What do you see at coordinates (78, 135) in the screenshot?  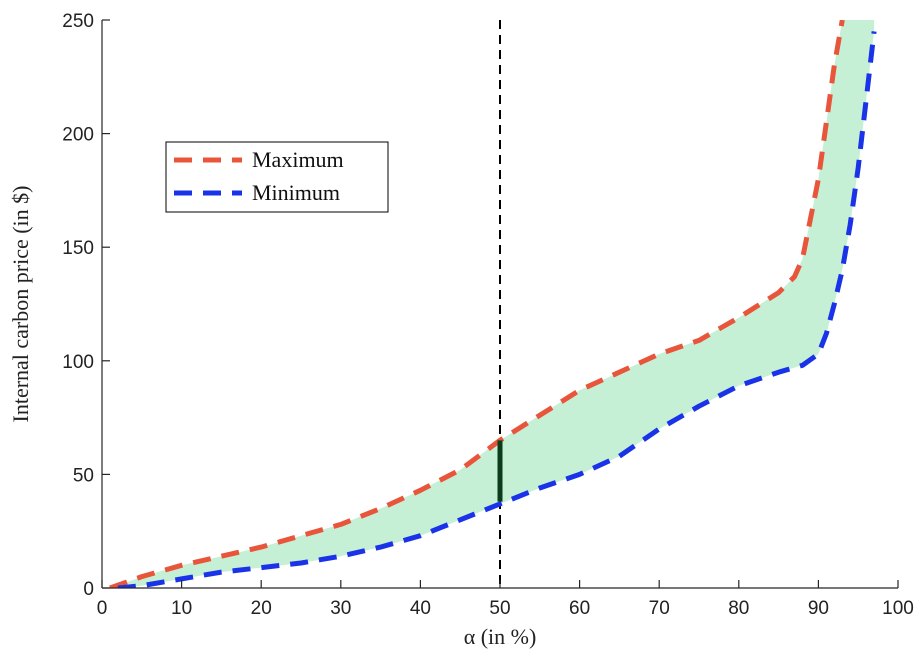 I see `y-tick-label: 200` at bounding box center [78, 135].